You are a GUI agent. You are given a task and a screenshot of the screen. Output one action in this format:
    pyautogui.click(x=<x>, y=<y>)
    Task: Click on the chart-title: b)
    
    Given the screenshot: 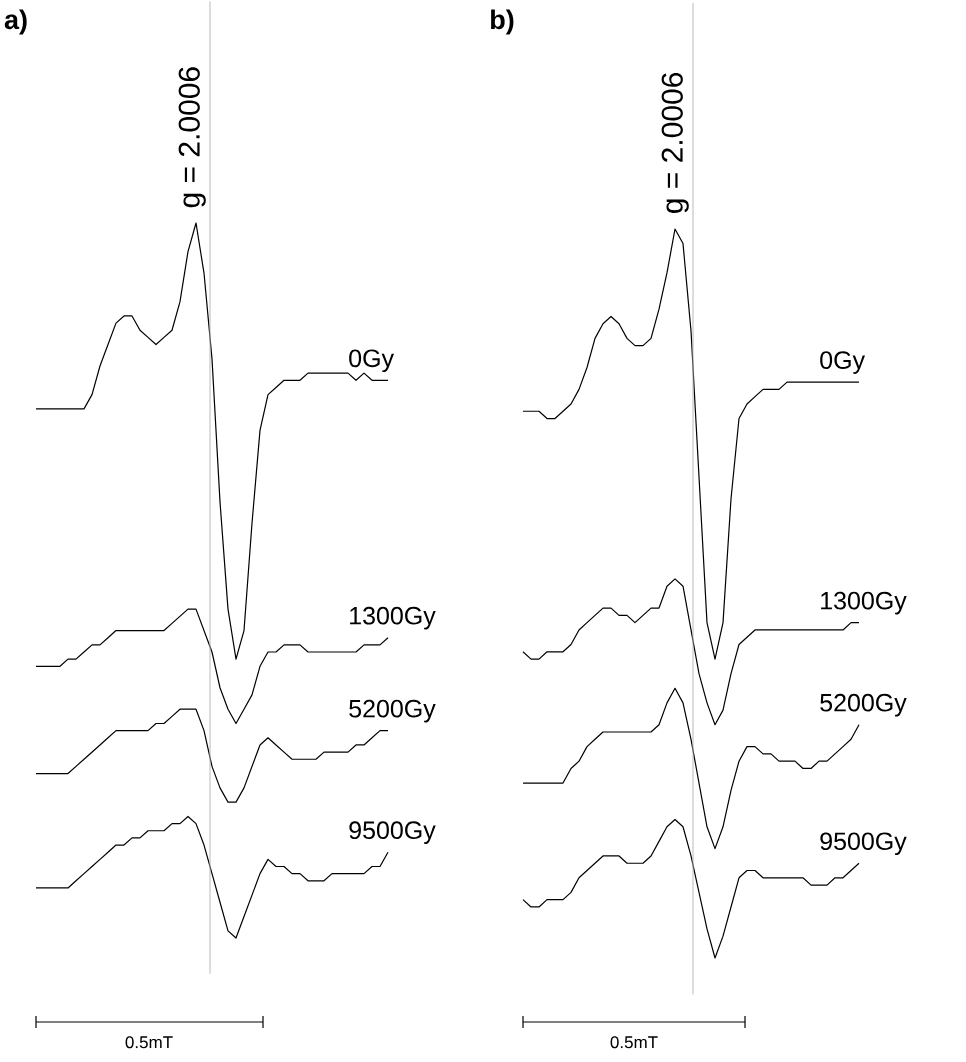 What is the action you would take?
    pyautogui.click(x=502, y=22)
    